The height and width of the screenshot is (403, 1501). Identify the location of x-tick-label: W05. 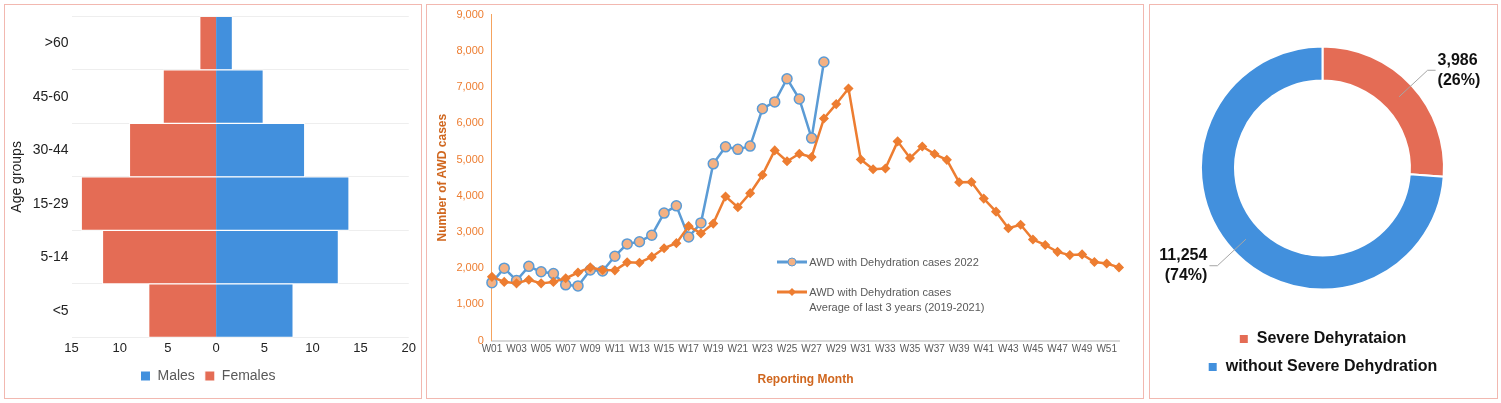
(541, 349).